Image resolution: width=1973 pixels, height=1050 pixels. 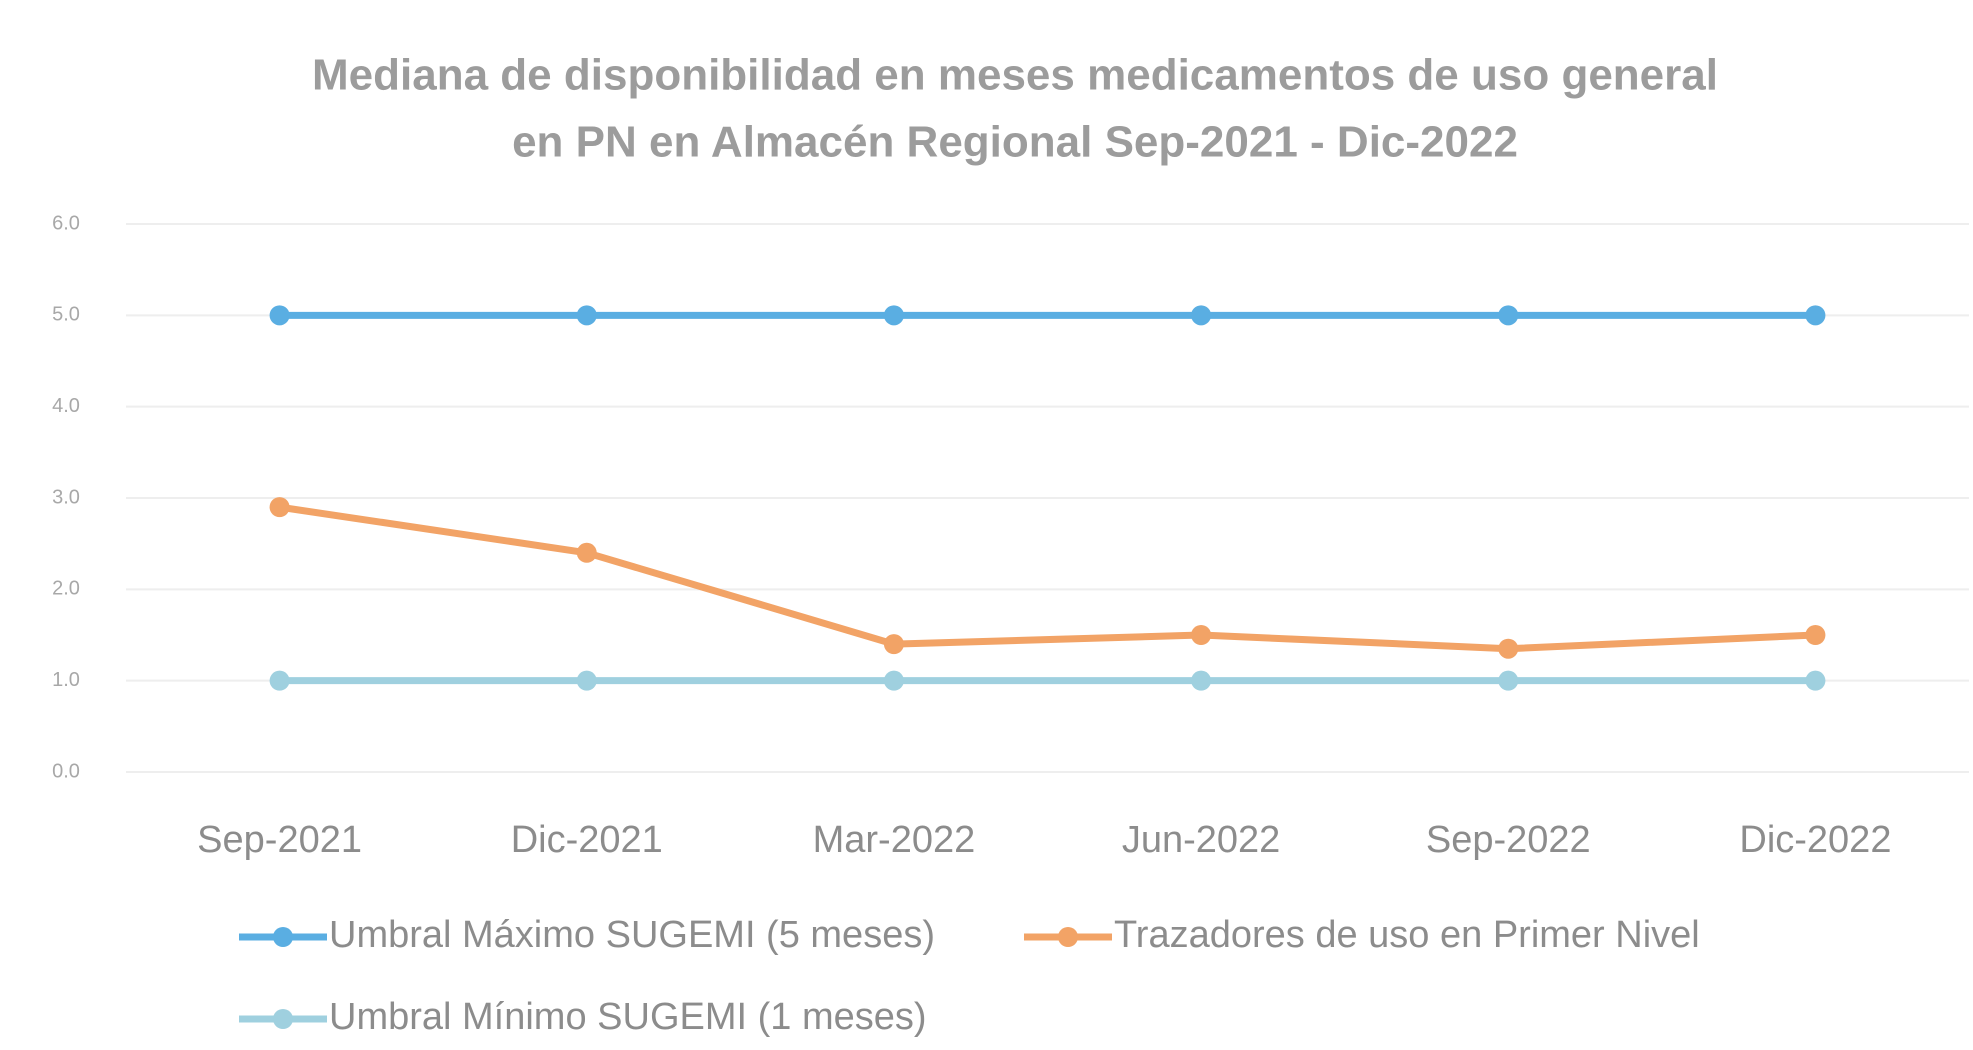 What do you see at coordinates (628, 1017) in the screenshot?
I see `legend-label: Umbral Mínimo SUGEMI (1 meses)` at bounding box center [628, 1017].